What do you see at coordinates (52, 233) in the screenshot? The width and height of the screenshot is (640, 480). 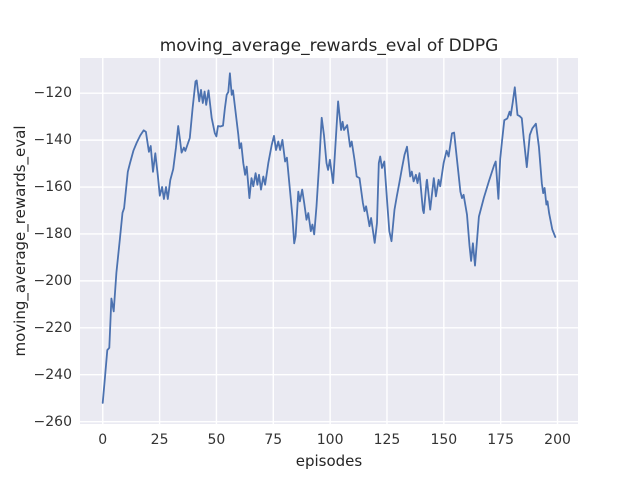 I see `y-tick-label: −180` at bounding box center [52, 233].